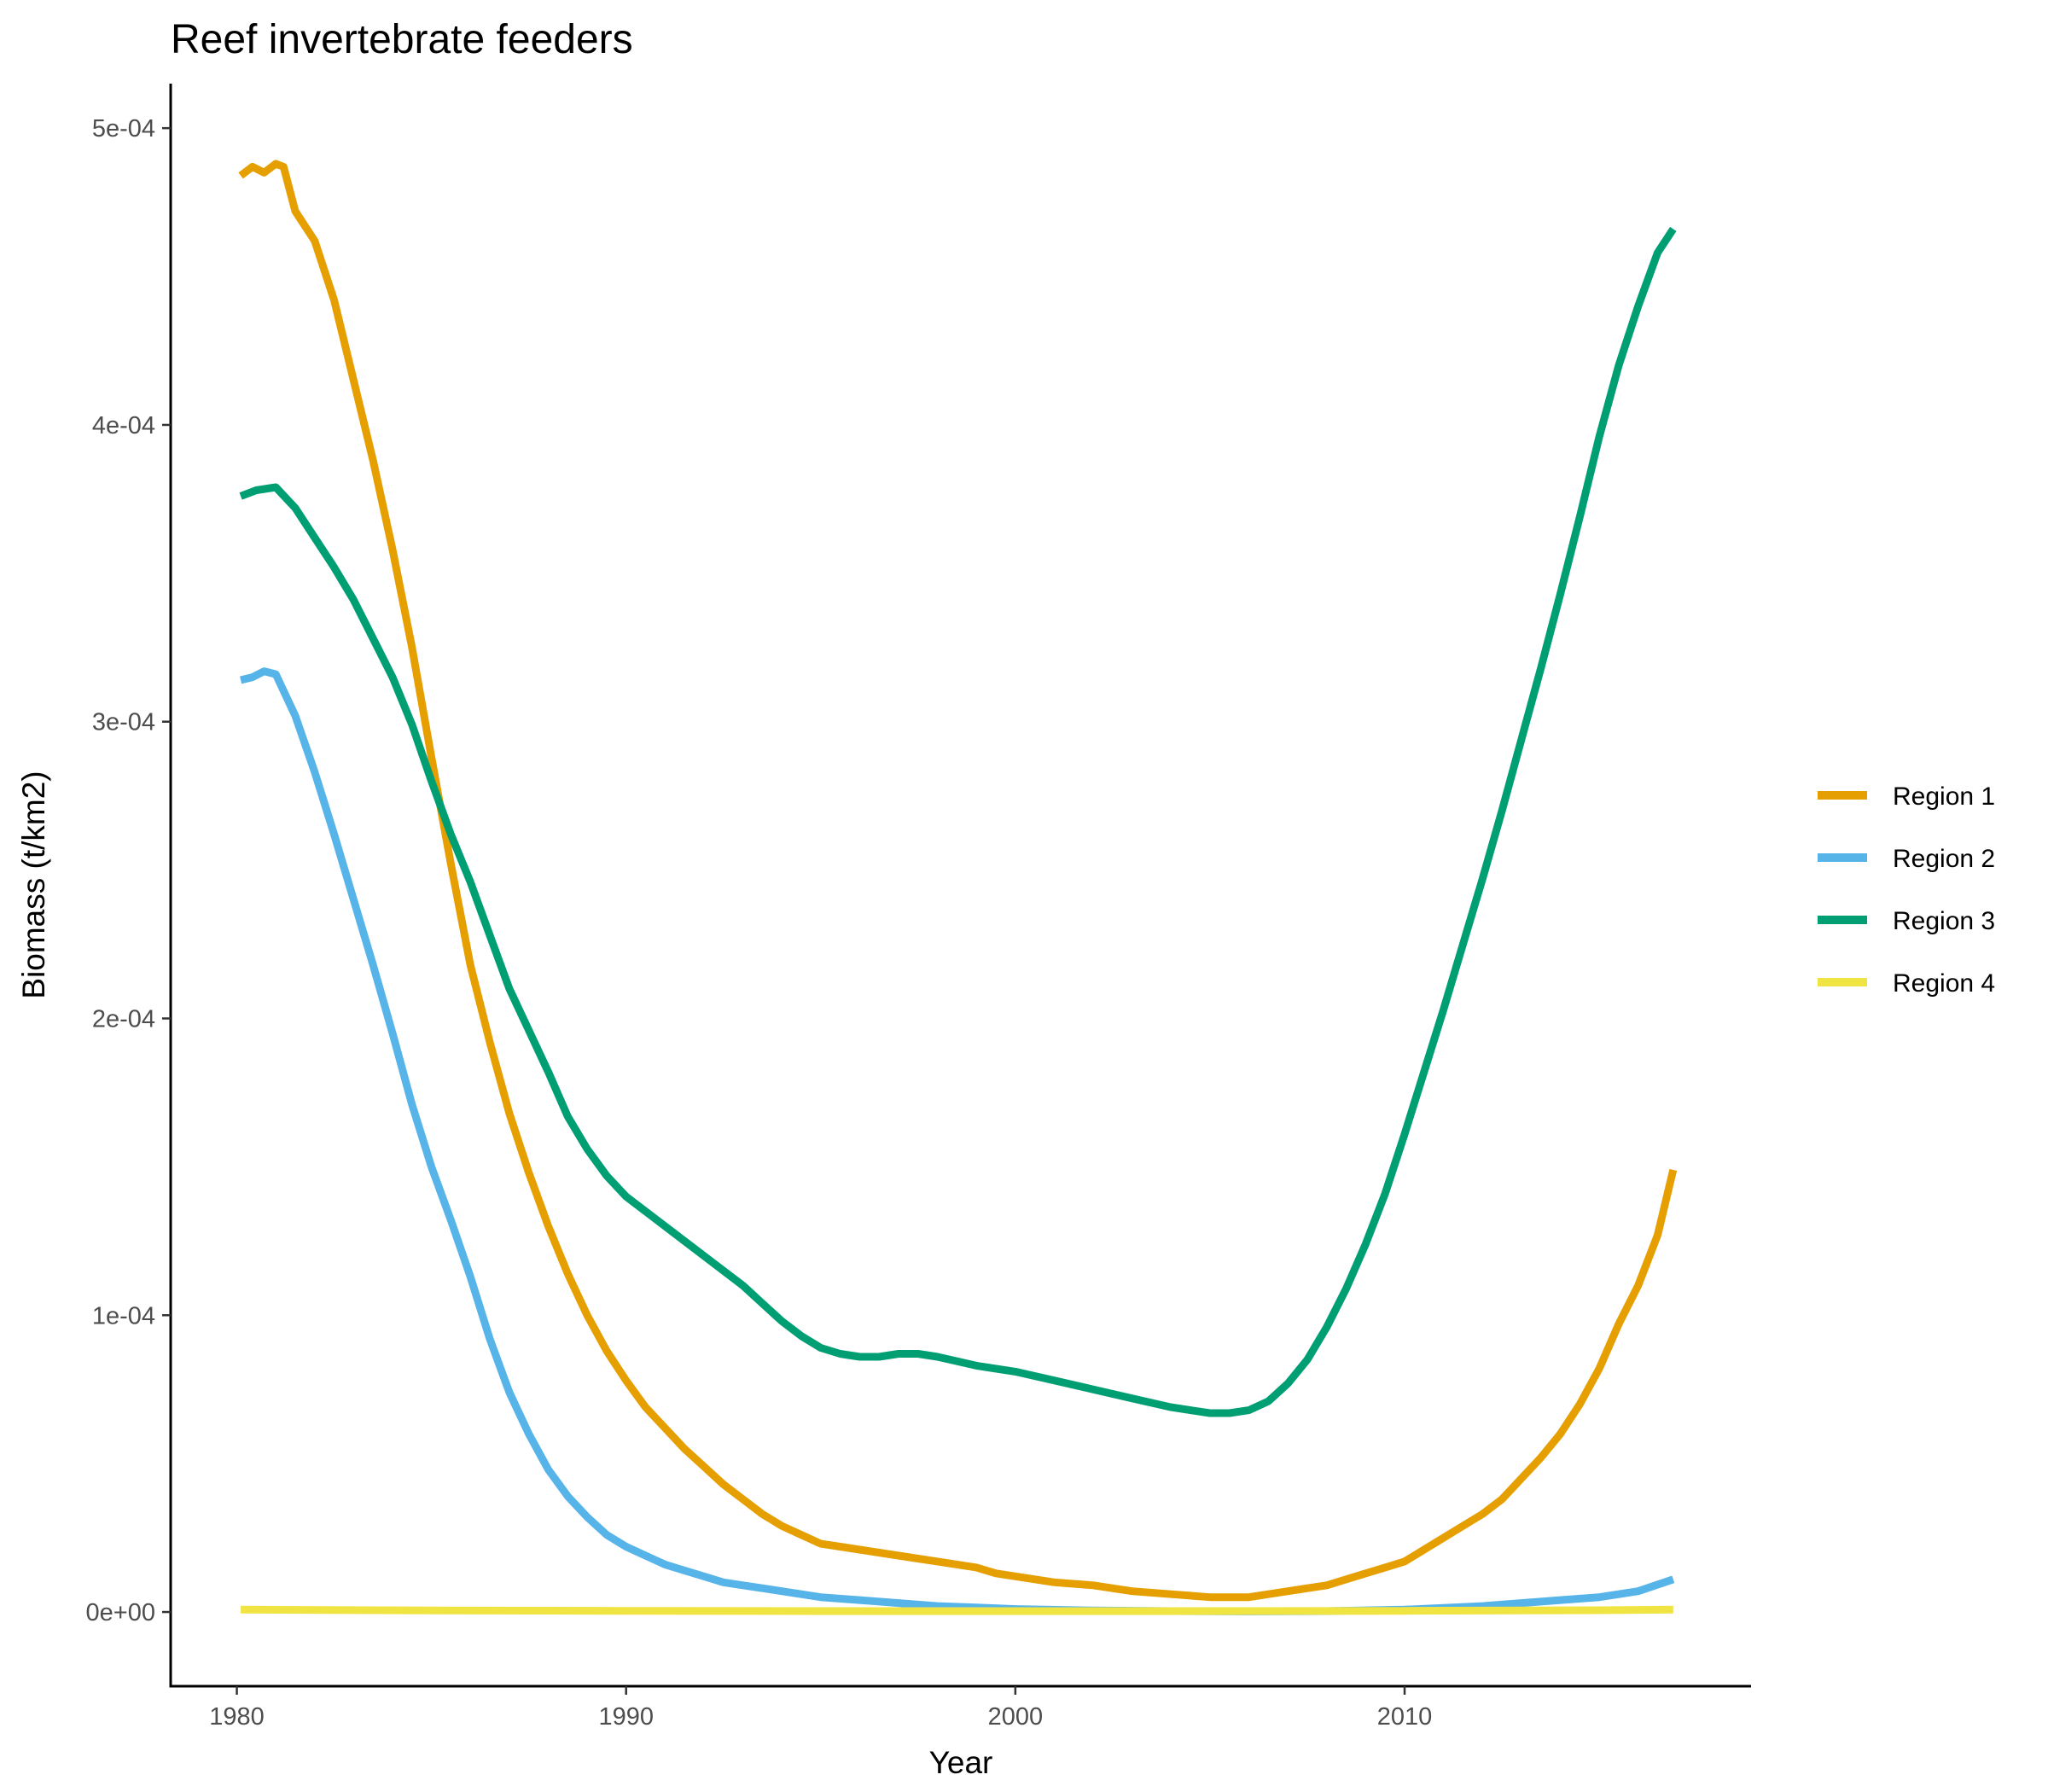 The height and width of the screenshot is (1792, 2048). I want to click on legend-label-region-2: Region 2, so click(1944, 859).